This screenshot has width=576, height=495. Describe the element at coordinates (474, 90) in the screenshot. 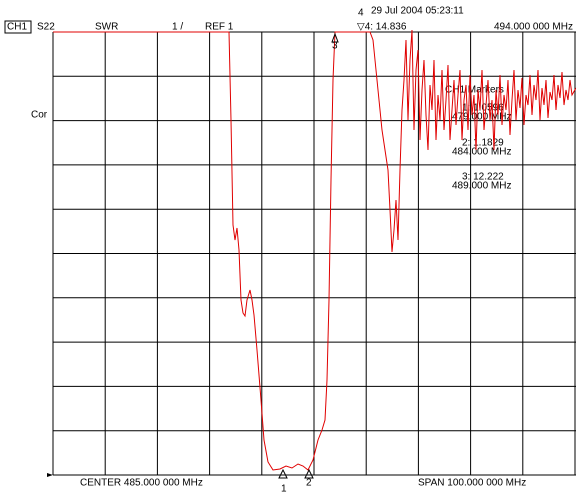

I see `markers-title: CH1 Markers` at that location.